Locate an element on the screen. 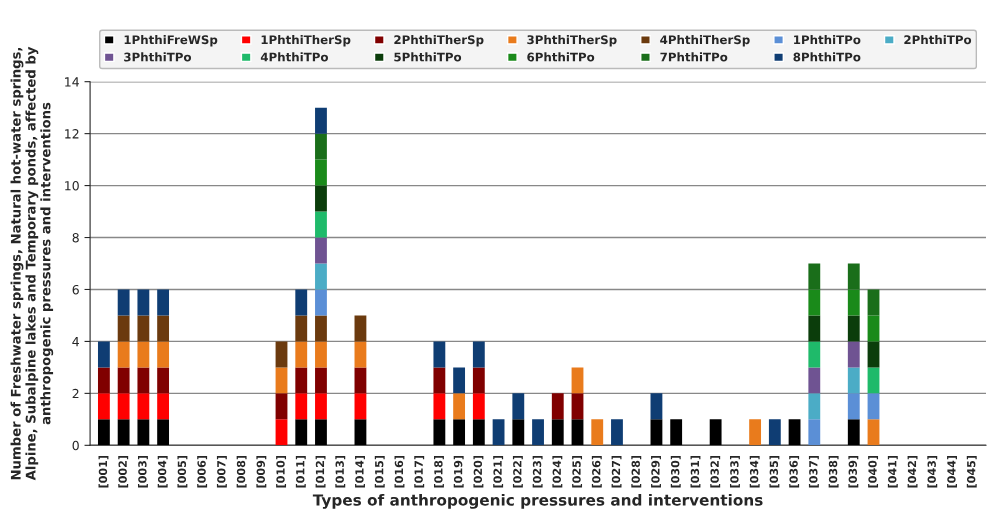 Image resolution: width=1001 pixels, height=527 pixels. x-tick-label: [017] is located at coordinates (419, 471).